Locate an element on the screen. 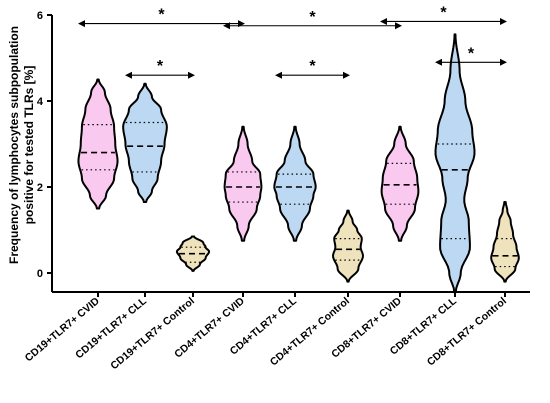 The image size is (550, 403). y-tick-label: 4 is located at coordinates (40, 102).